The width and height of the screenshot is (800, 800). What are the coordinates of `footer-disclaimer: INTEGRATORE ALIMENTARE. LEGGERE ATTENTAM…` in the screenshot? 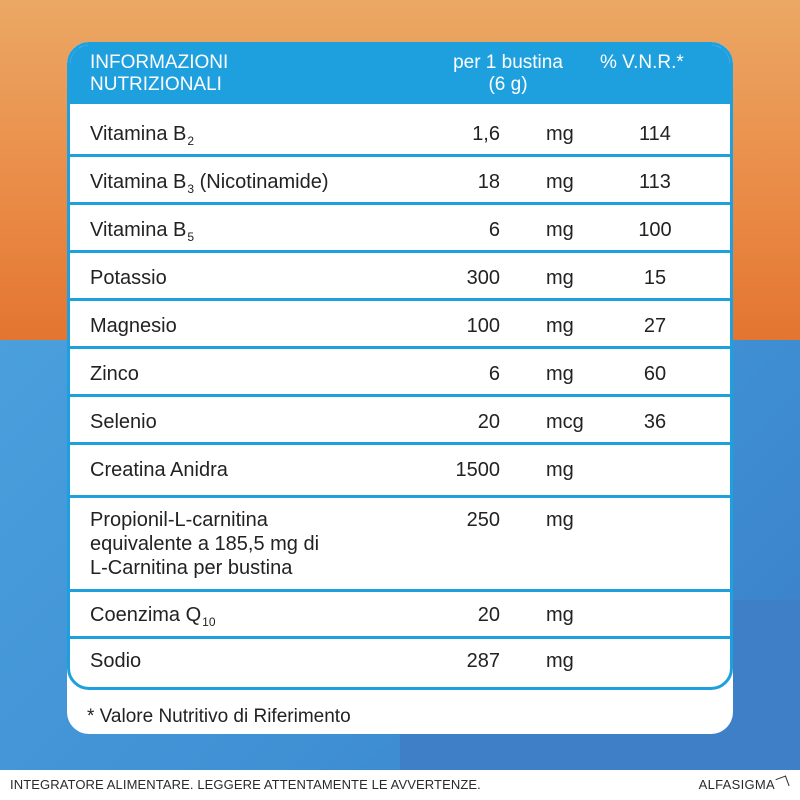 It's located at (245, 784).